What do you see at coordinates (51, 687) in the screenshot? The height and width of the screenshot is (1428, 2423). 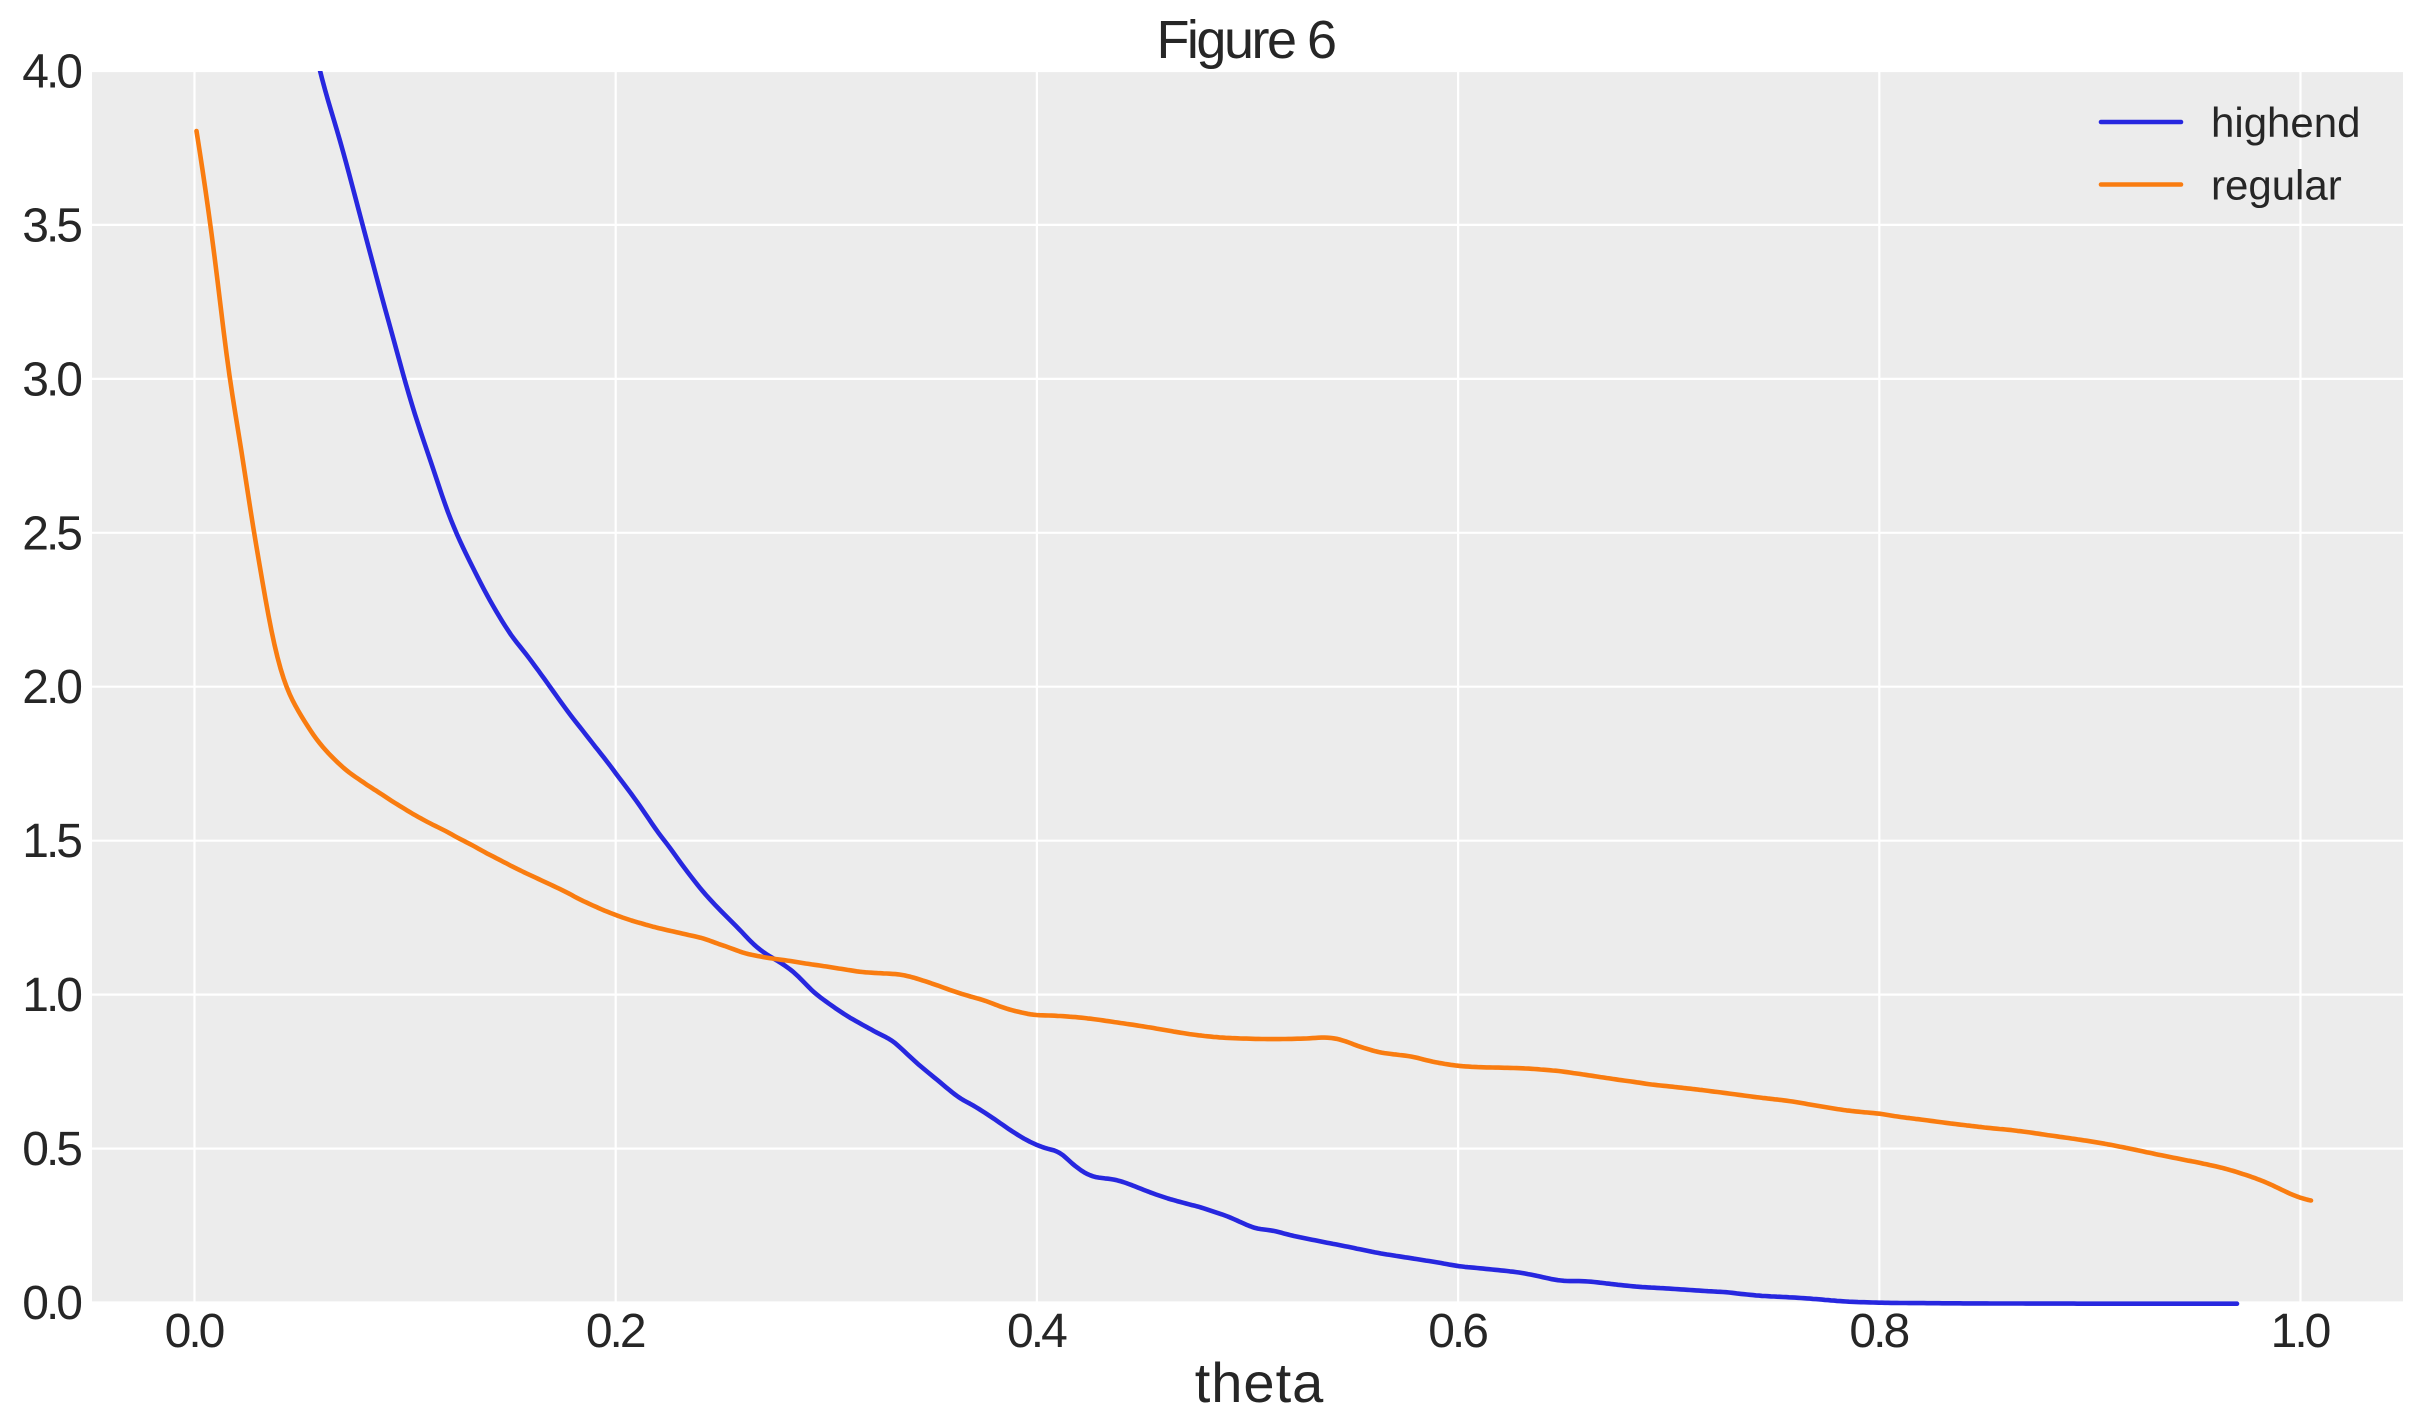 I see `svg-text: 2.0` at bounding box center [51, 687].